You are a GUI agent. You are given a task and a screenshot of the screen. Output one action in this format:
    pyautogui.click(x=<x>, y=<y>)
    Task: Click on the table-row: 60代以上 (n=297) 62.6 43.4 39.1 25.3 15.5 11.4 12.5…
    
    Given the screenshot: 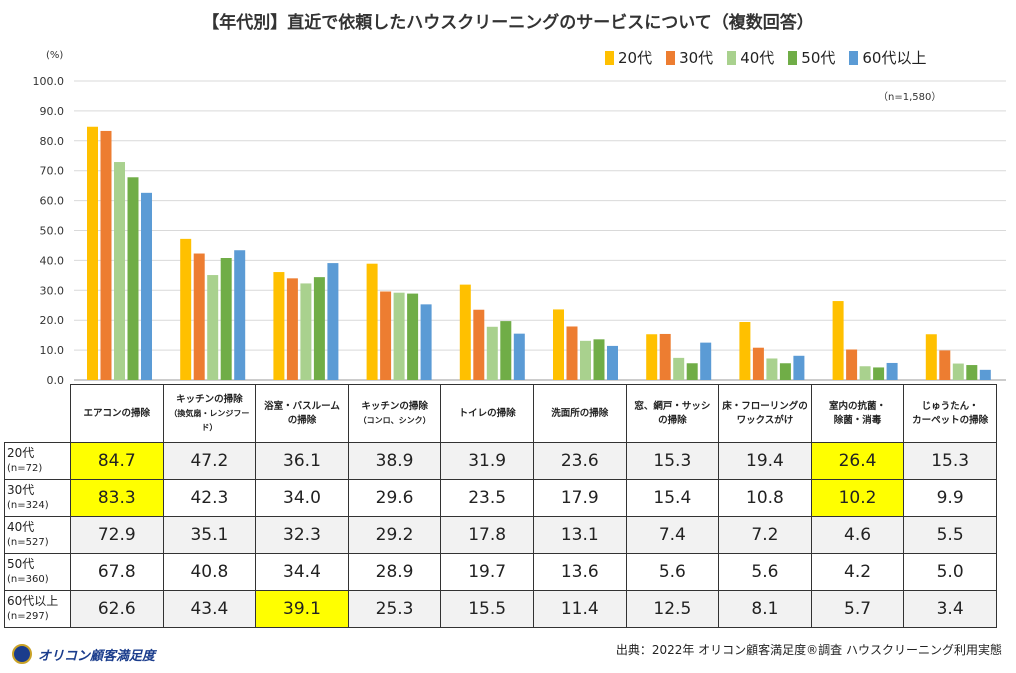 What is the action you would take?
    pyautogui.click(x=500, y=609)
    